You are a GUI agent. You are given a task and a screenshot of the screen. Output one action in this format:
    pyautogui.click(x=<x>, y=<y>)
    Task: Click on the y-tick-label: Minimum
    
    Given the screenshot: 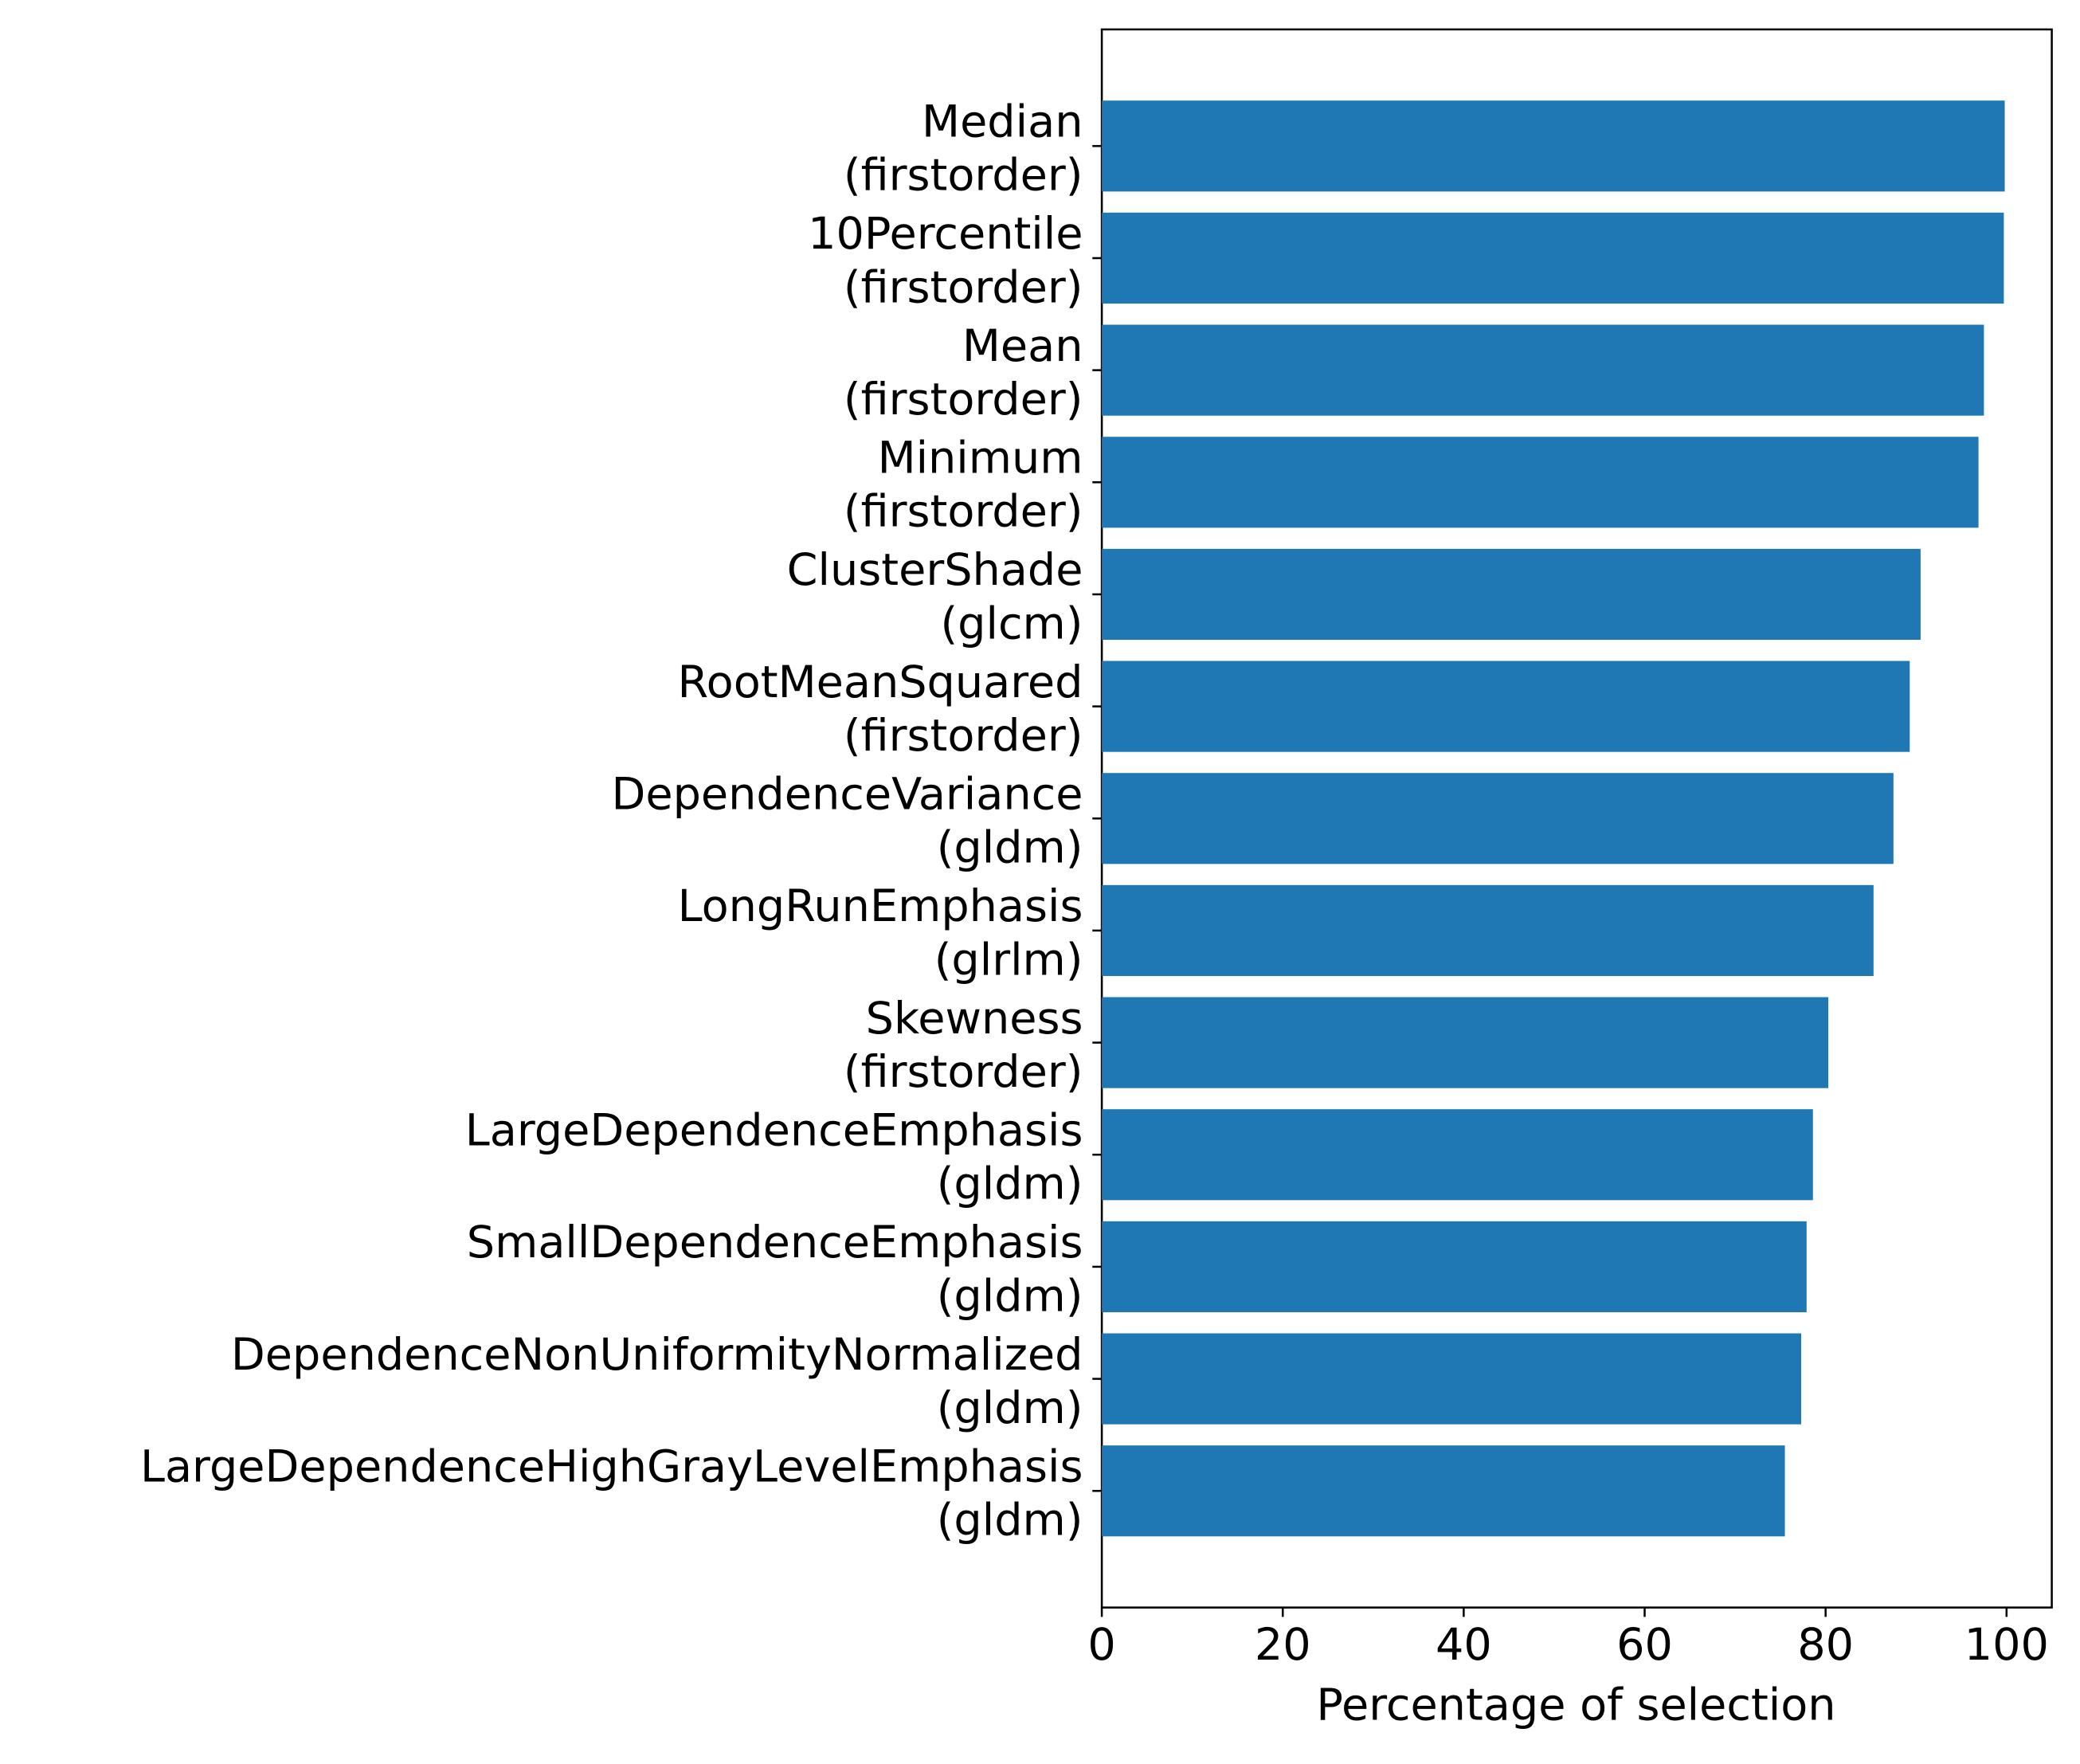 What is the action you would take?
    pyautogui.click(x=980, y=458)
    